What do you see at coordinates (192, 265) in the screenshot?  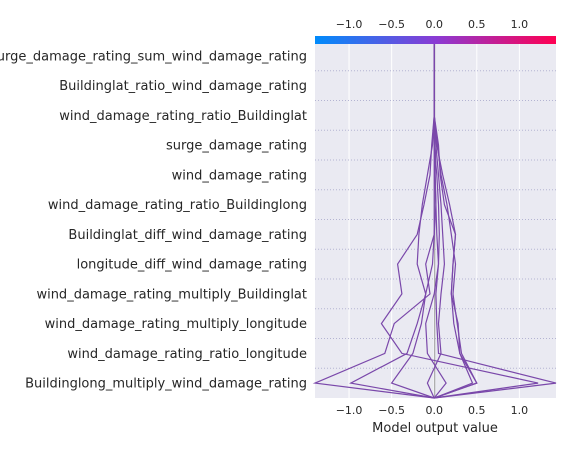 I see `feature-label: longitude_diff_wind_damage_rating` at bounding box center [192, 265].